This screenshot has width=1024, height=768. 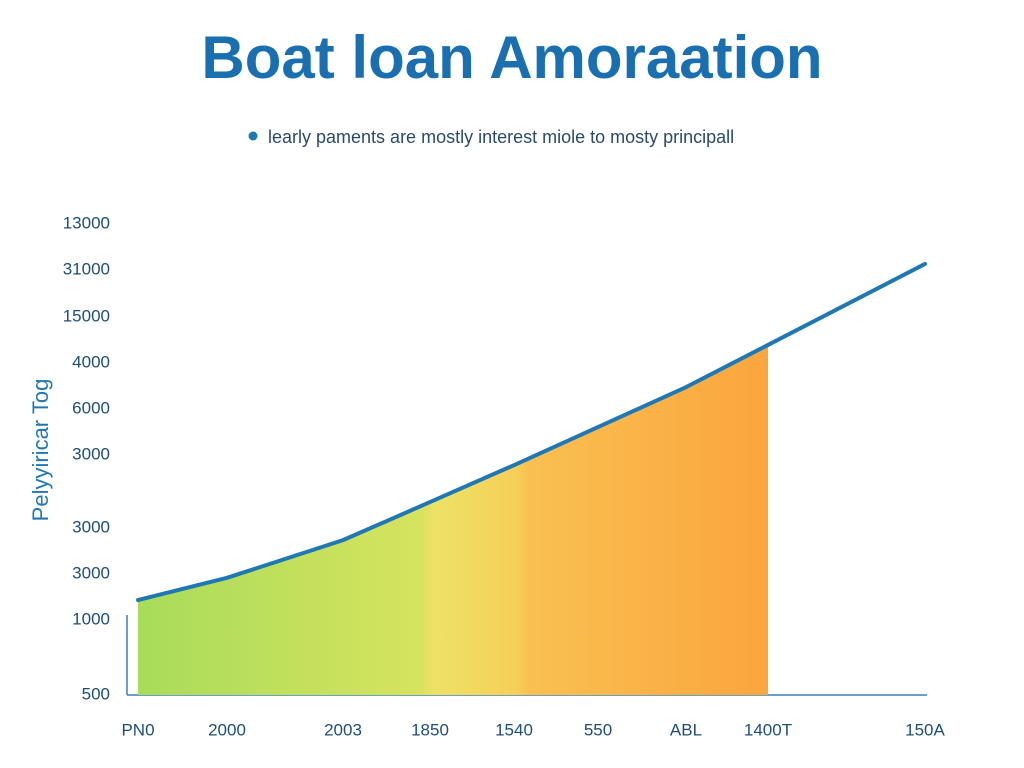 What do you see at coordinates (925, 729) in the screenshot?
I see `x-tick-label: 150A` at bounding box center [925, 729].